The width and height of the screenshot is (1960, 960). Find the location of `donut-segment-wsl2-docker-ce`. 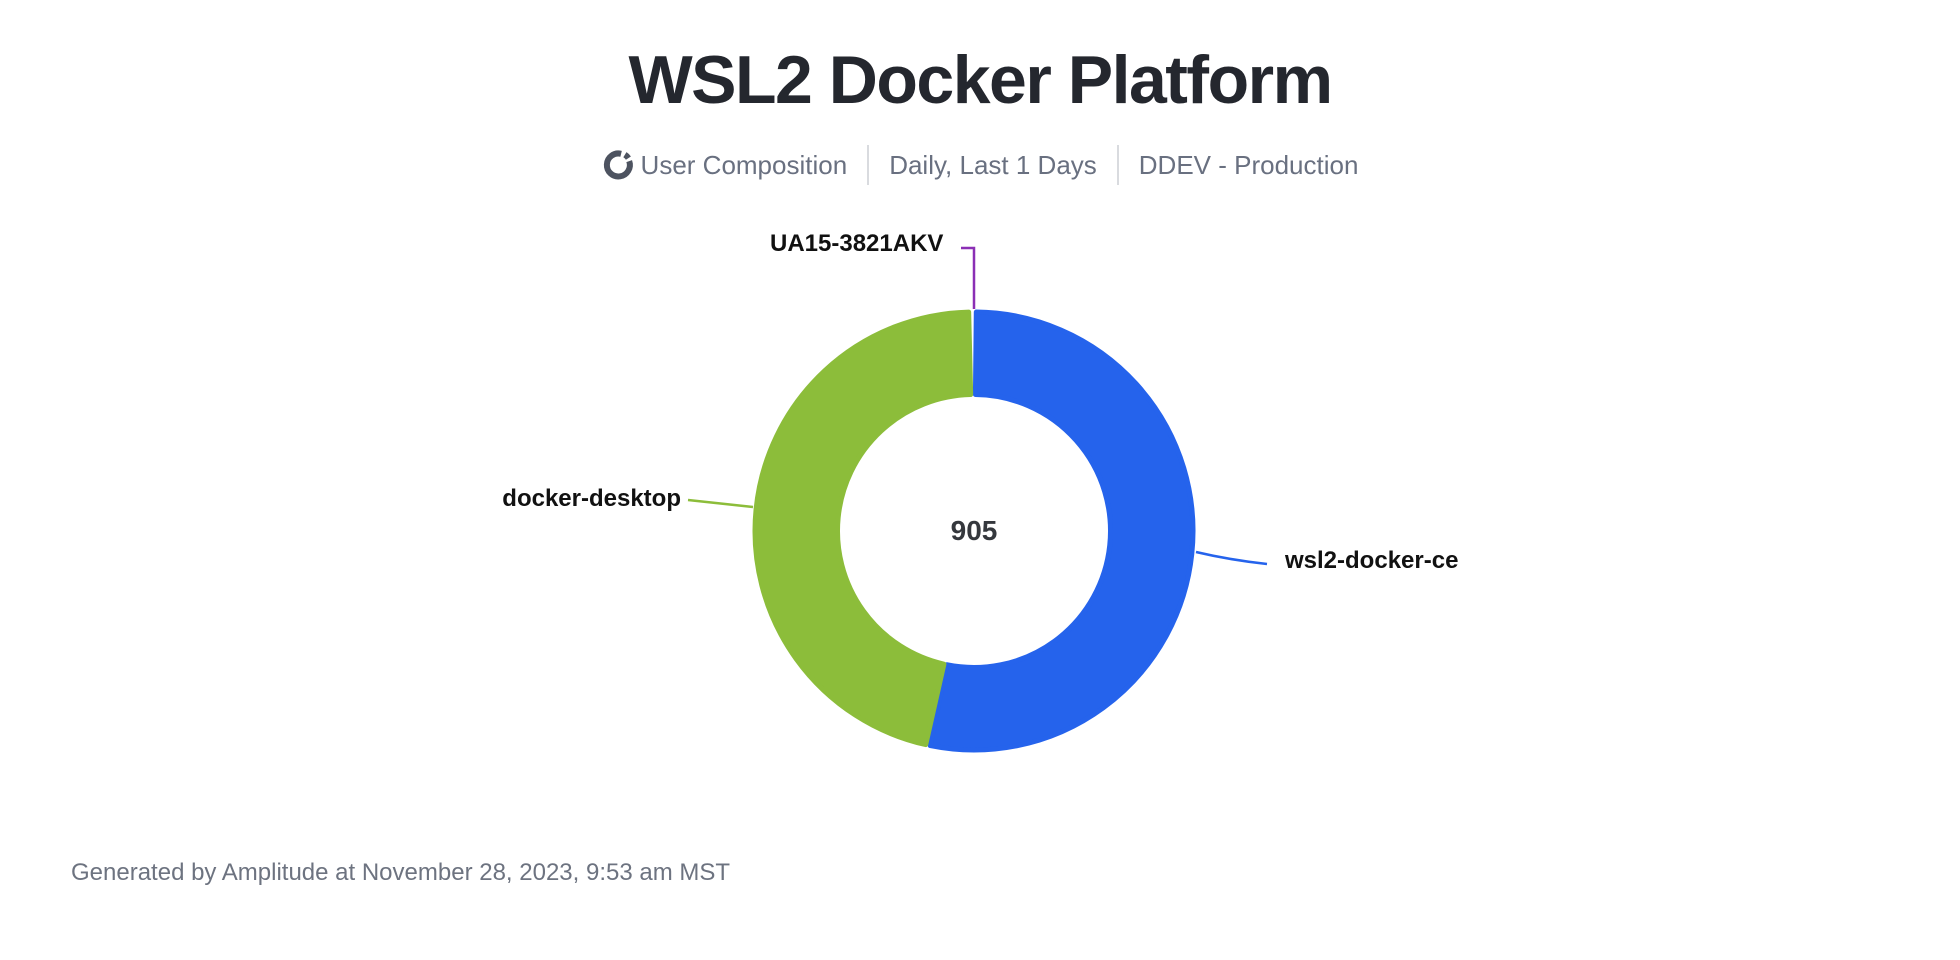

donut-segment-wsl2-docker-ce is located at coordinates (1061, 531).